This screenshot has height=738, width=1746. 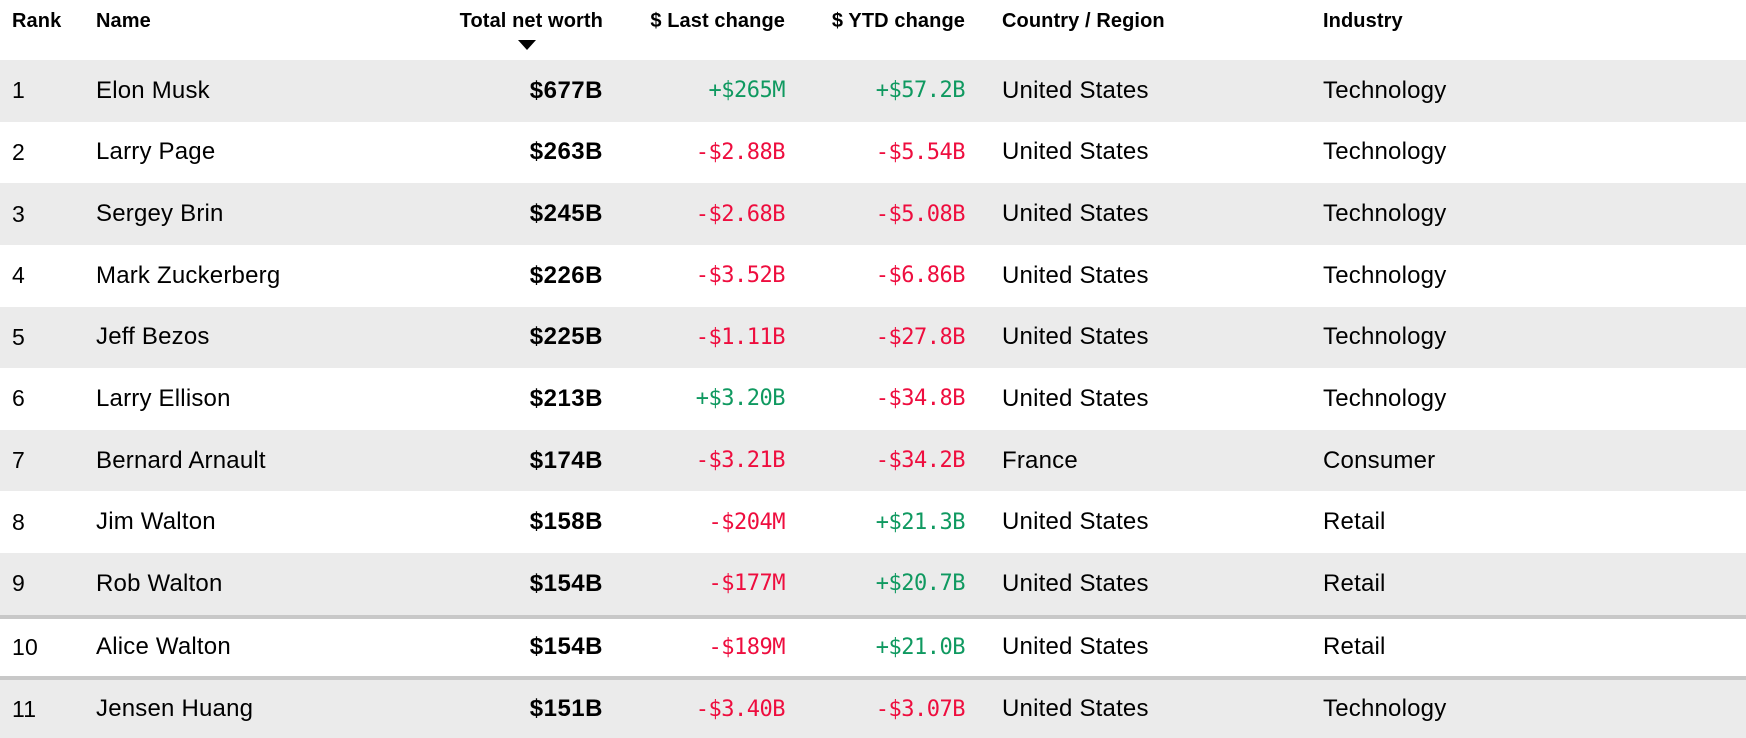 What do you see at coordinates (898, 21) in the screenshot?
I see `column-header-ytd-change: $ YTD change` at bounding box center [898, 21].